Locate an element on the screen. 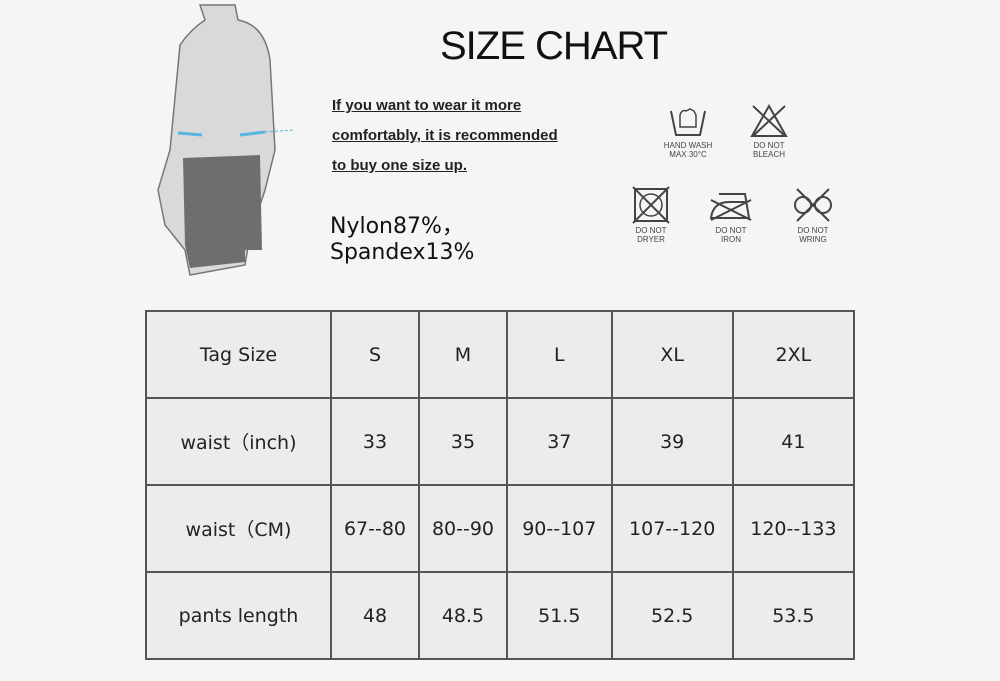 The width and height of the screenshot is (1000, 681). table-cell: 51.5 is located at coordinates (559, 615).